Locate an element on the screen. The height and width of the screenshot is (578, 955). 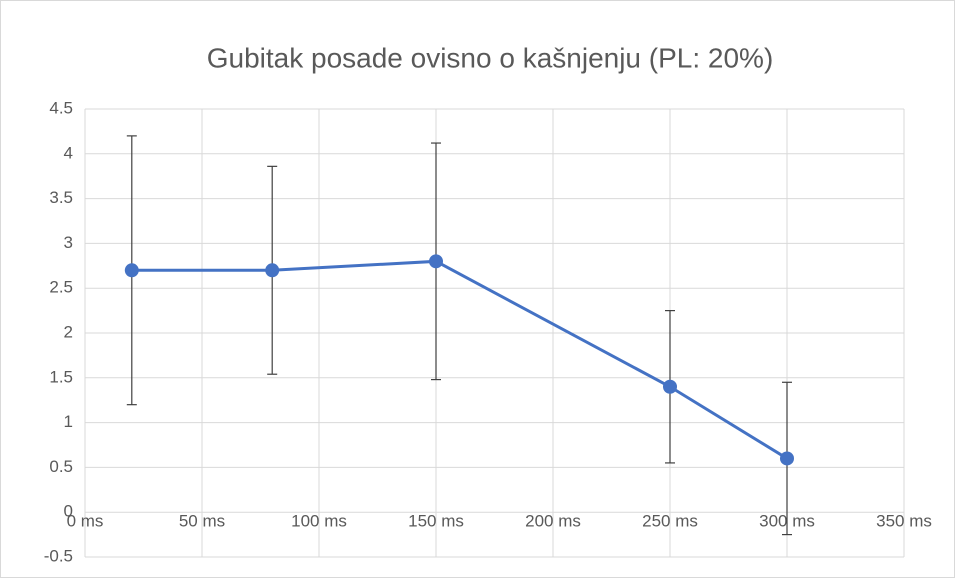
x-tick-label: 200 ms is located at coordinates (553, 521).